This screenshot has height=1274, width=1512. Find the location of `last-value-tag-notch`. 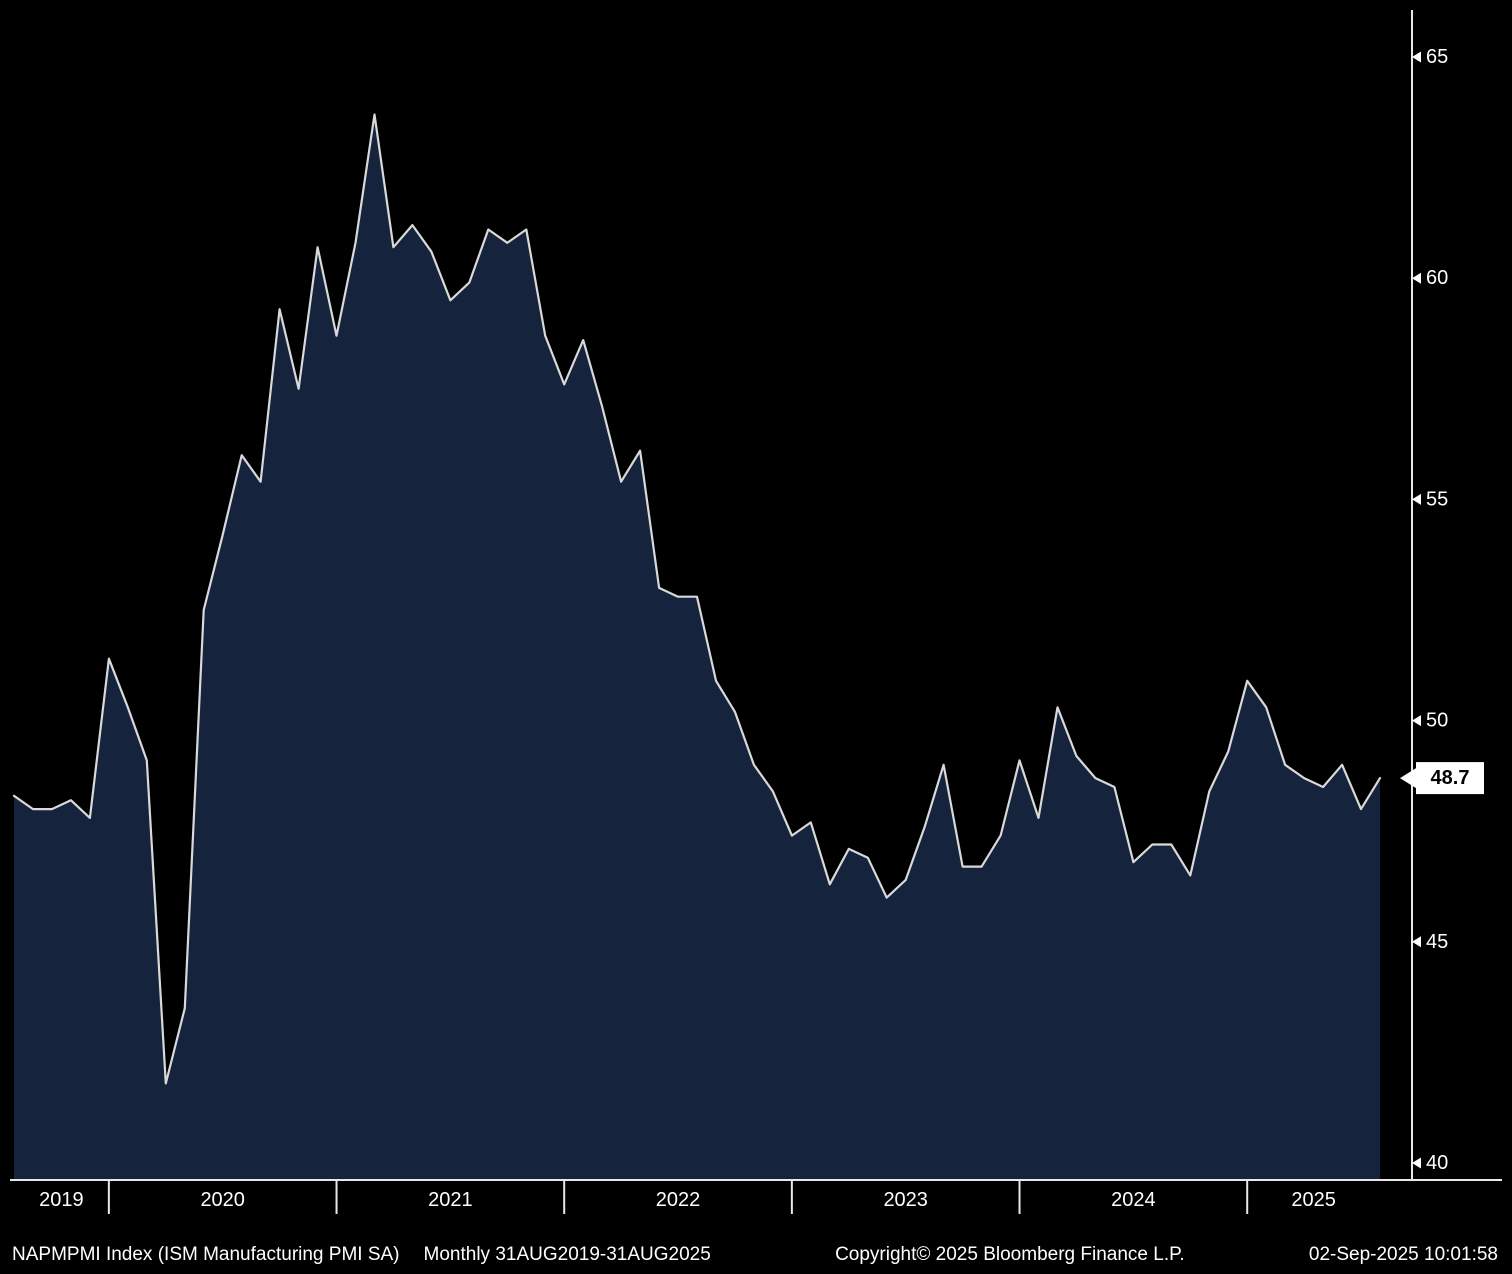

last-value-tag-notch is located at coordinates (1408, 778).